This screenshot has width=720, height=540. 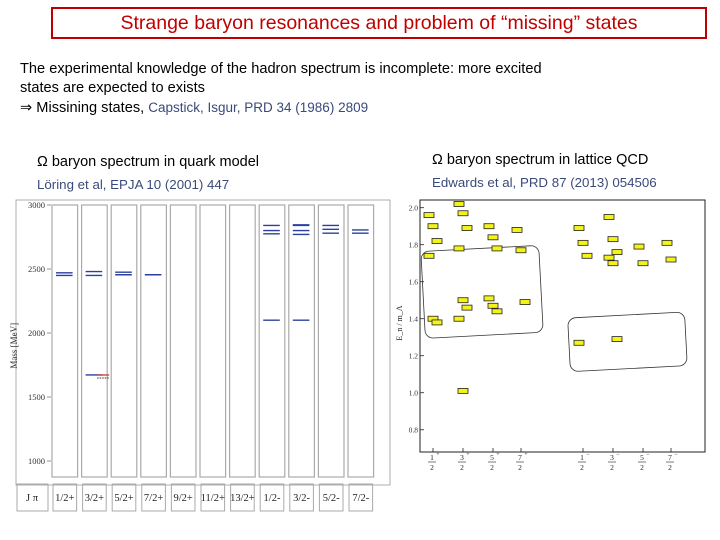 I want to click on y-tick-label: 1.8, so click(x=414, y=245).